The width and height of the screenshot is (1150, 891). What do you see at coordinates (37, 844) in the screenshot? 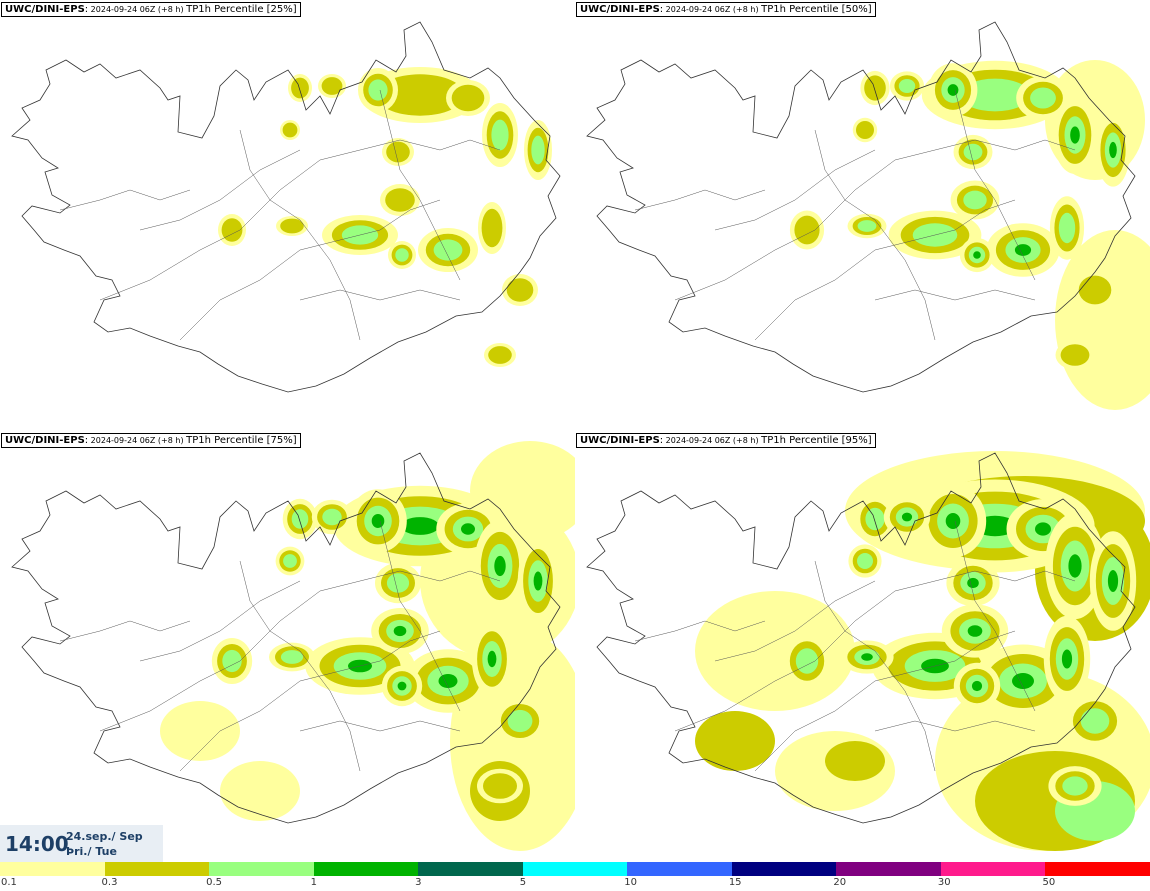
I see `valid-time: 14:00` at bounding box center [37, 844].